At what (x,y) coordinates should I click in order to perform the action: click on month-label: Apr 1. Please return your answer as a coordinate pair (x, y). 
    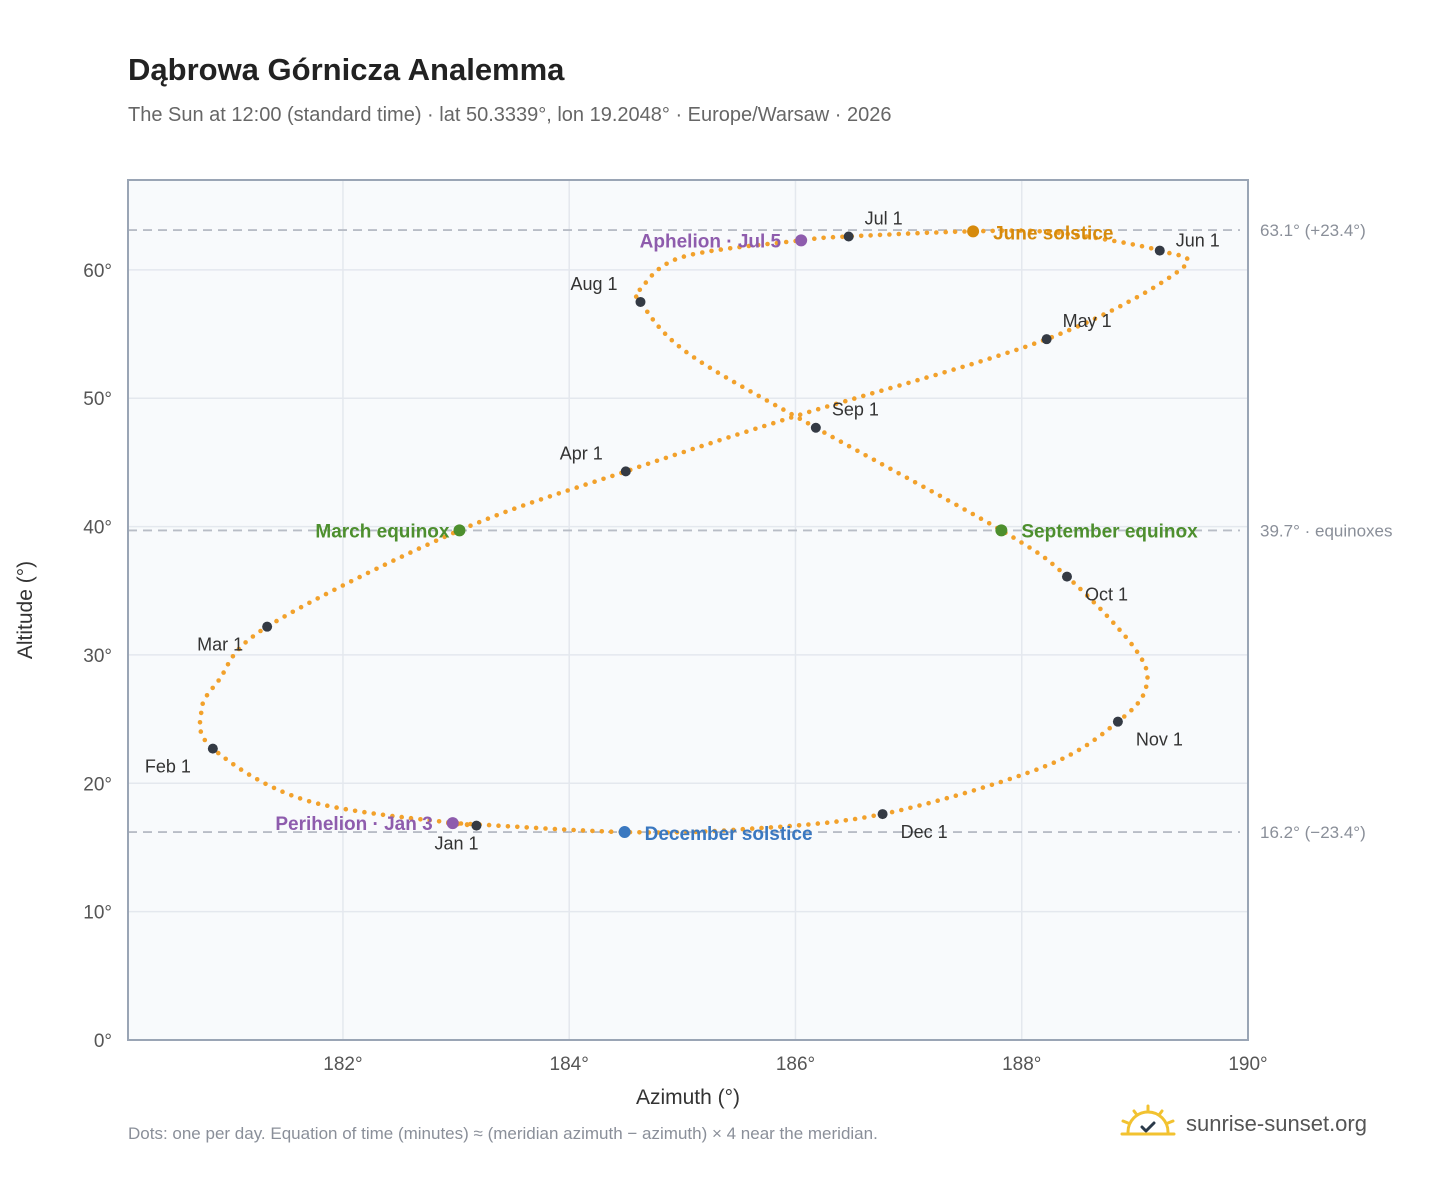
    Looking at the image, I should click on (581, 453).